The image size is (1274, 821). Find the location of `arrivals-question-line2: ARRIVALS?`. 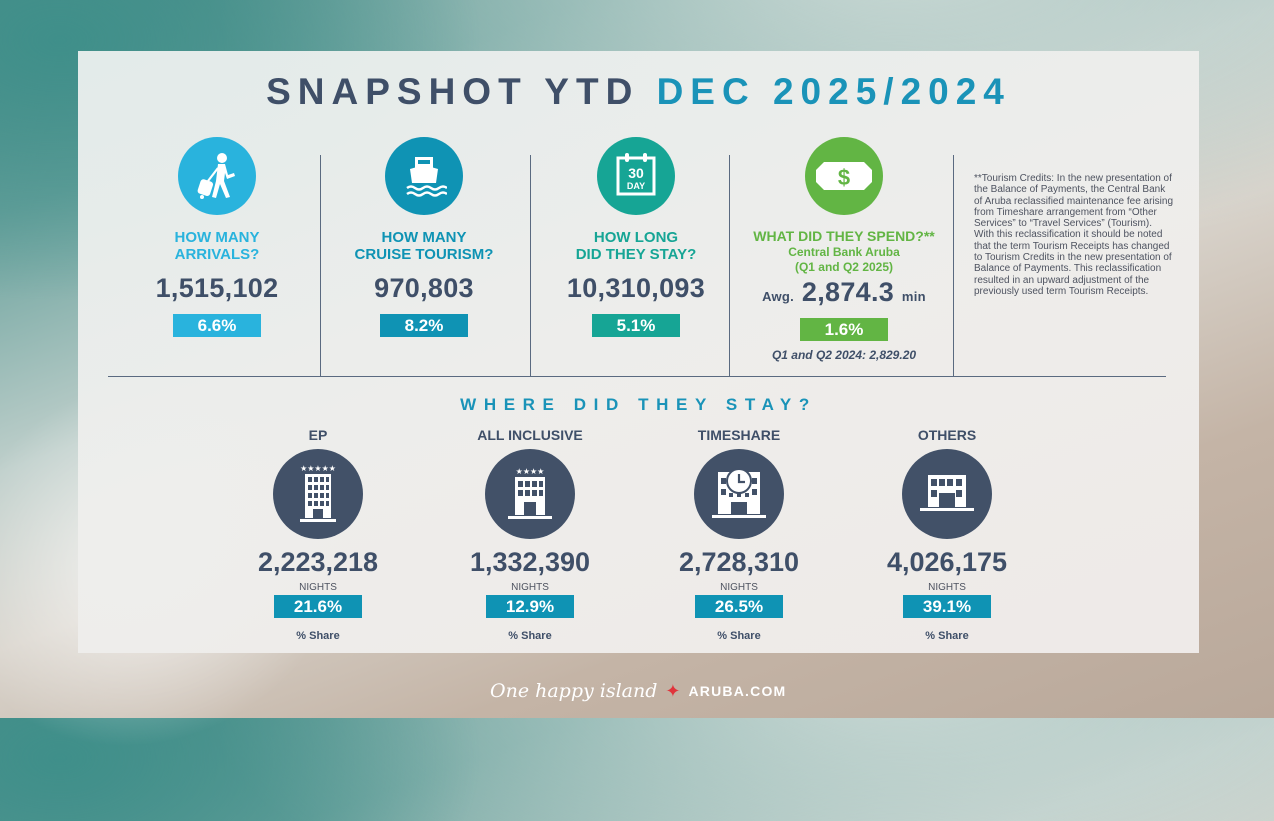

arrivals-question-line2: ARRIVALS? is located at coordinates (217, 254).